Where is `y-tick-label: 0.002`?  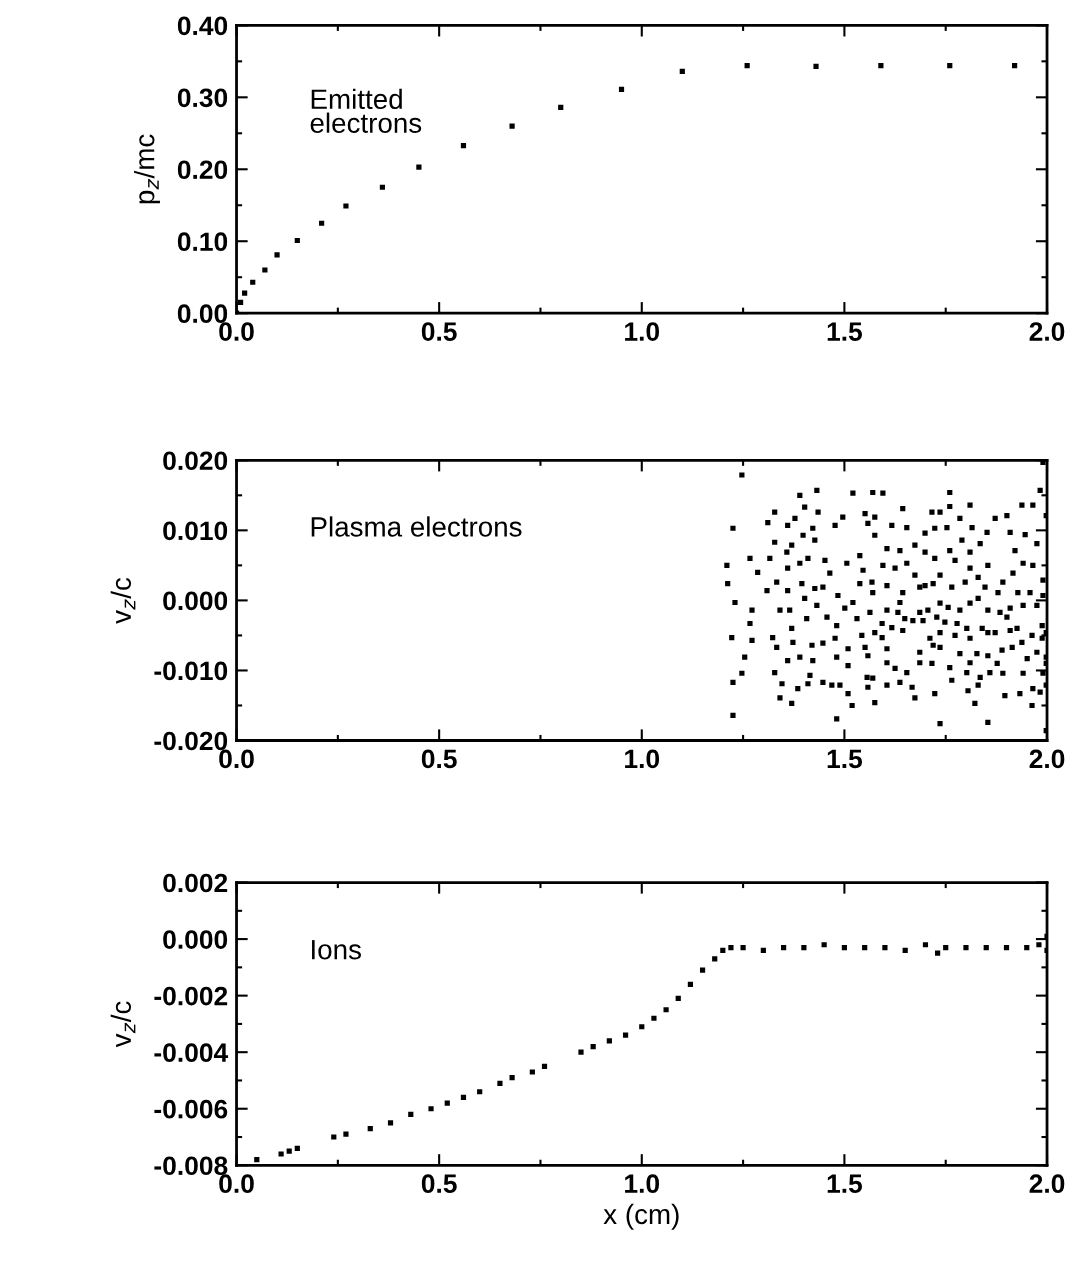 y-tick-label: 0.002 is located at coordinates (195, 883).